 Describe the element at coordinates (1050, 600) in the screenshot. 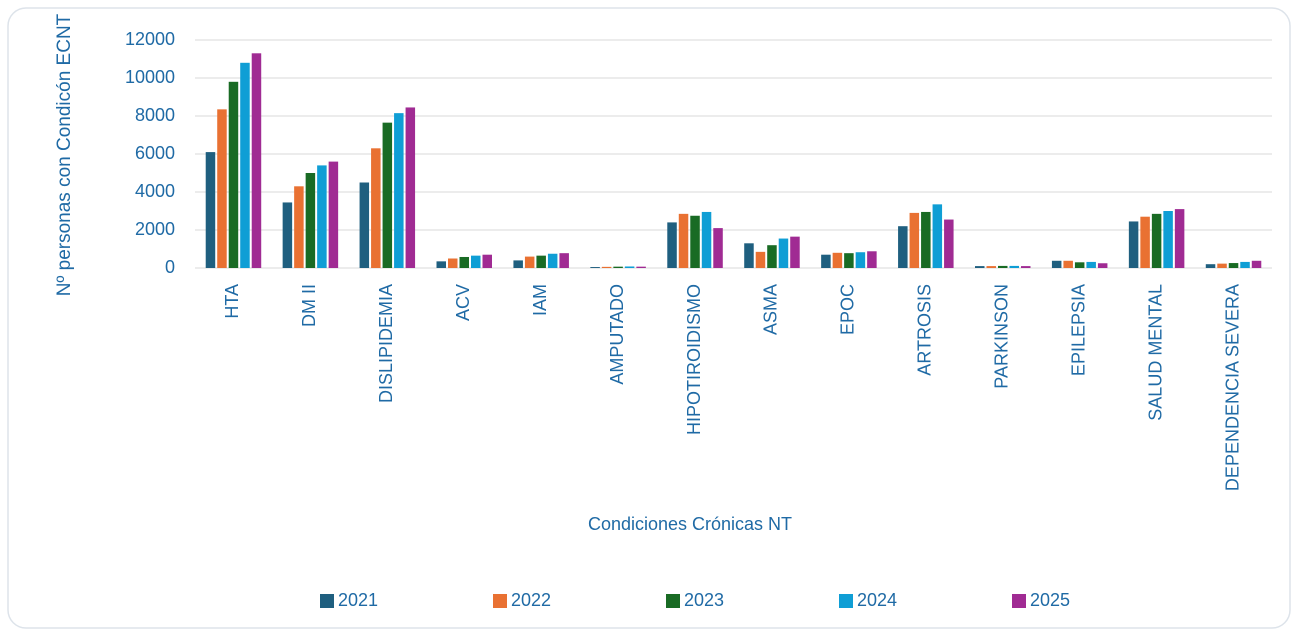

I see `legend-label: 2025` at that location.